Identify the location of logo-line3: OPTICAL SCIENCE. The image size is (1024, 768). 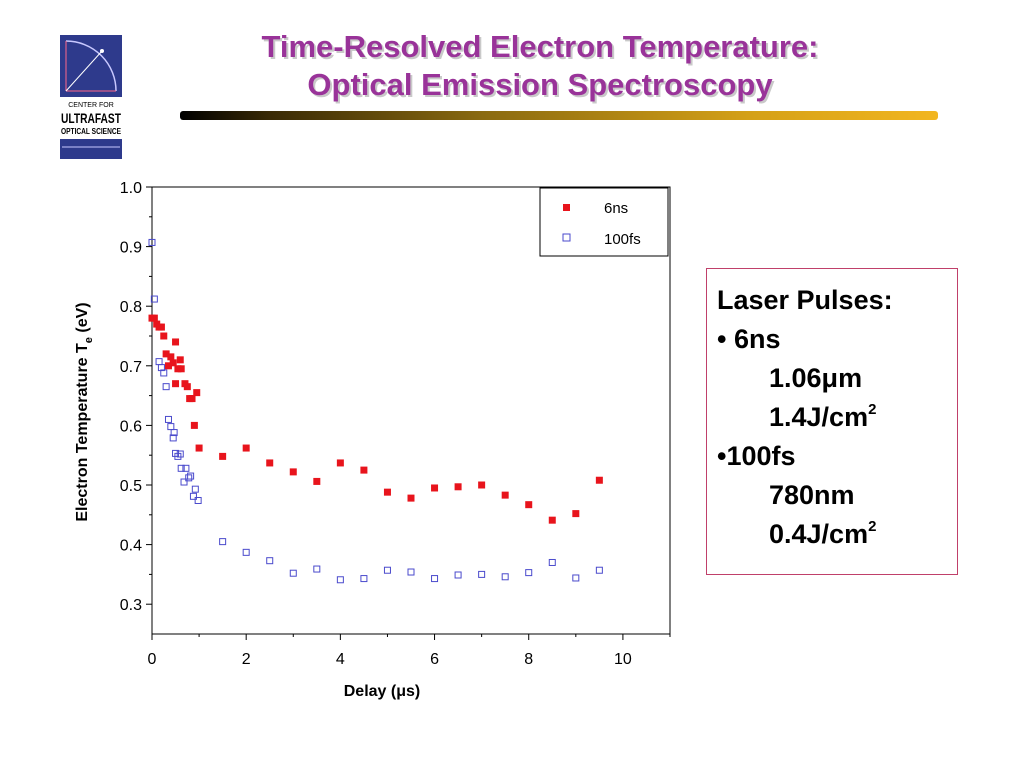
(91, 131).